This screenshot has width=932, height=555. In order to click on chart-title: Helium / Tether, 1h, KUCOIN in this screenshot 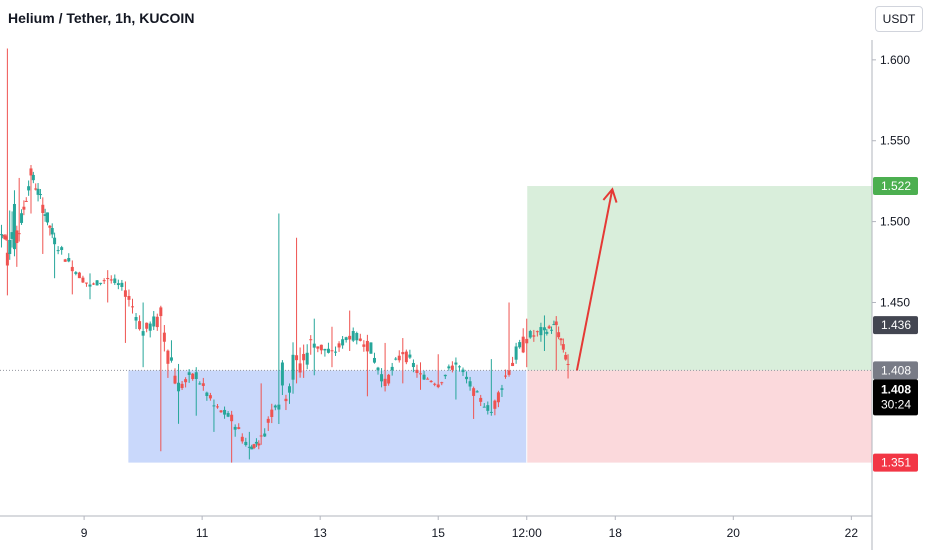, I will do `click(101, 18)`.